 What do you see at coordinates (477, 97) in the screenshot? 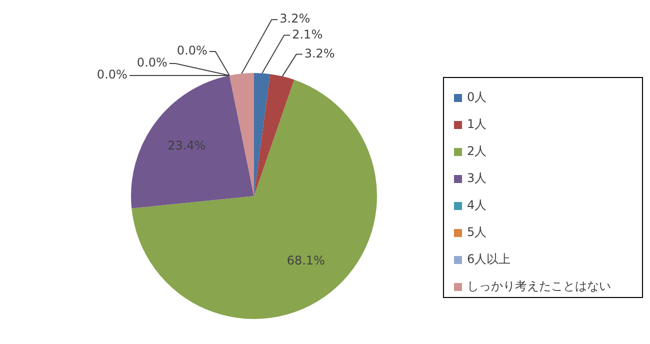
I see `legend-label: 0人` at bounding box center [477, 97].